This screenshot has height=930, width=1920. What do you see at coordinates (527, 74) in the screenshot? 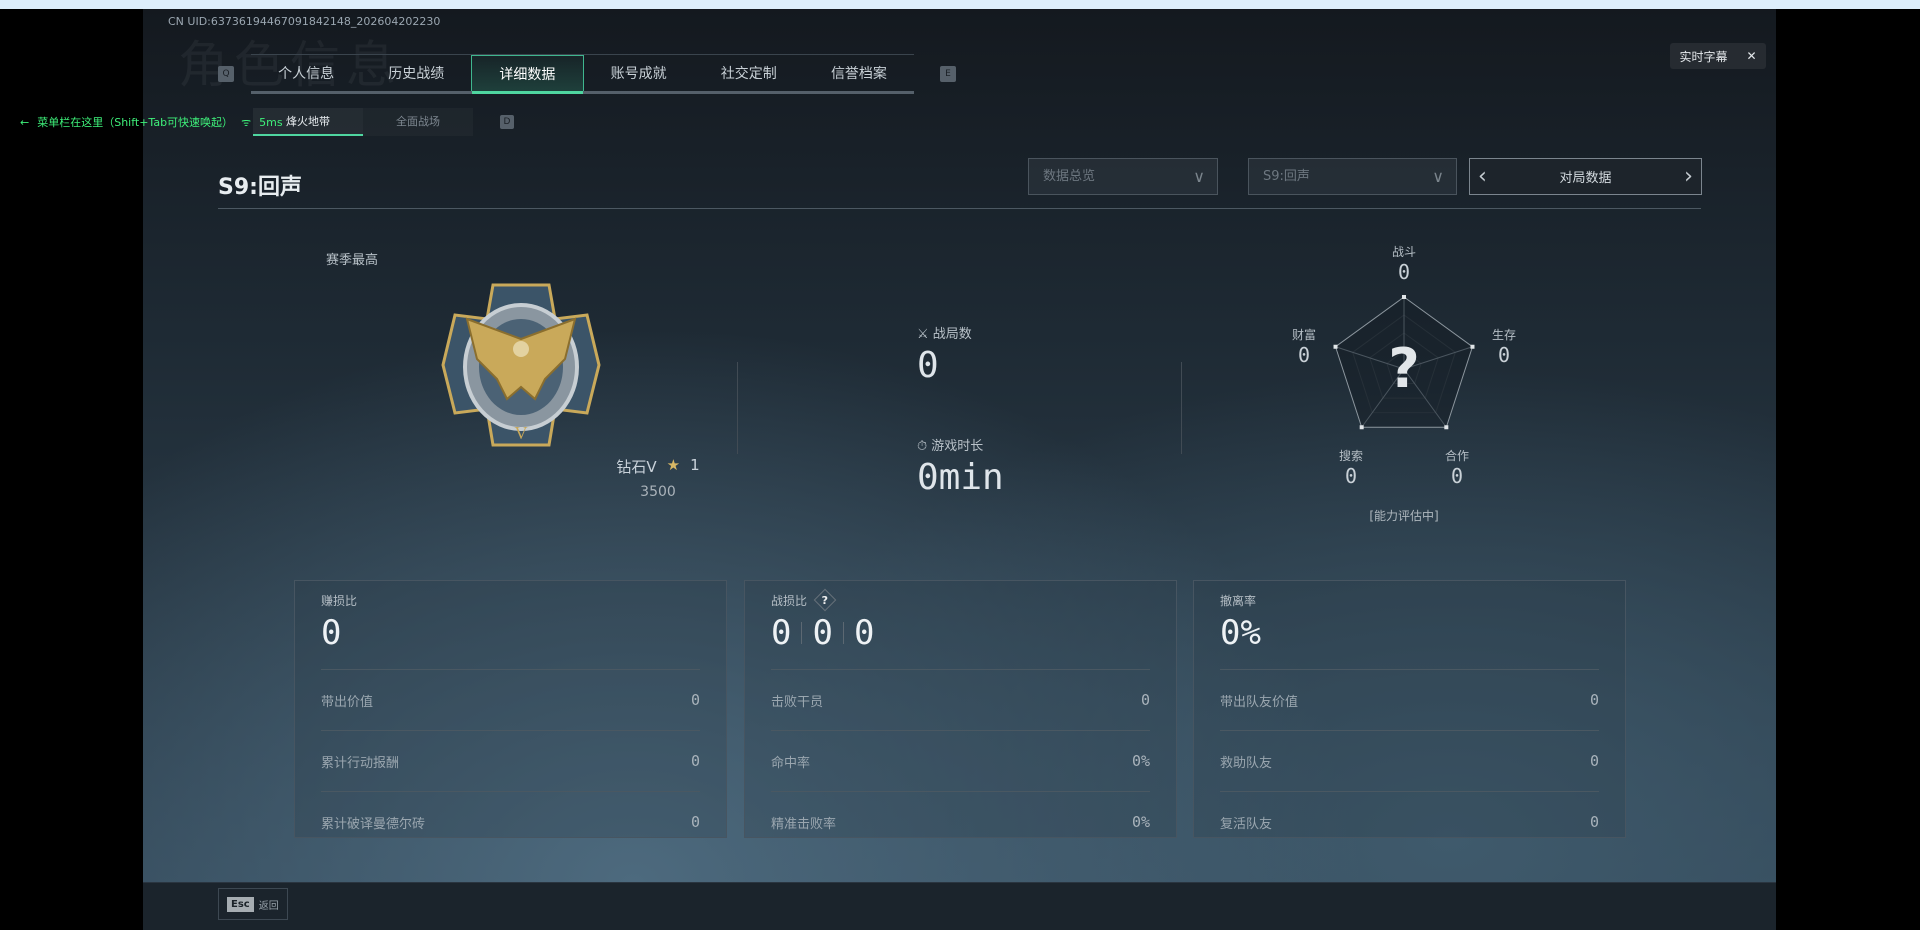
I see `tab-2: 详细数据` at bounding box center [527, 74].